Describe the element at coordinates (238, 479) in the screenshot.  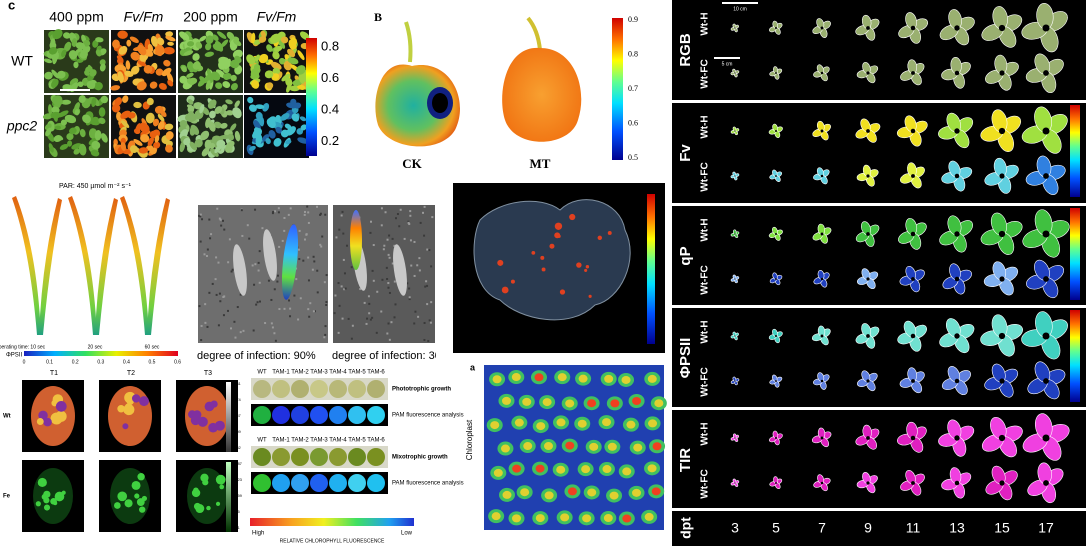
I see `colorbar-tick-label: 1723` at that location.